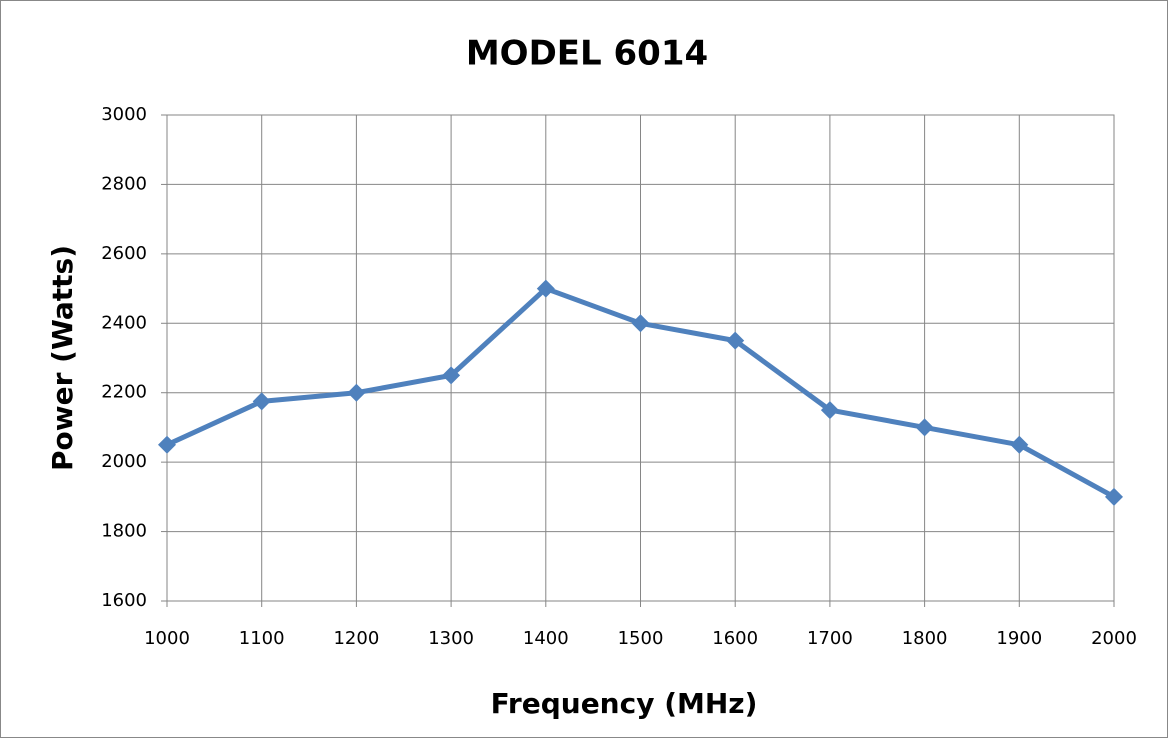 Image resolution: width=1168 pixels, height=738 pixels. I want to click on x-tick-label: 1000, so click(167, 638).